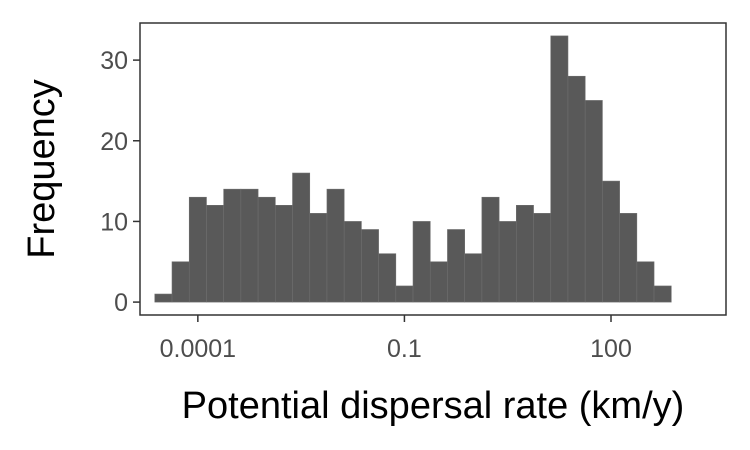 Image resolution: width=750 pixels, height=450 pixels. What do you see at coordinates (114, 61) in the screenshot?
I see `y-tick-label: 30` at bounding box center [114, 61].